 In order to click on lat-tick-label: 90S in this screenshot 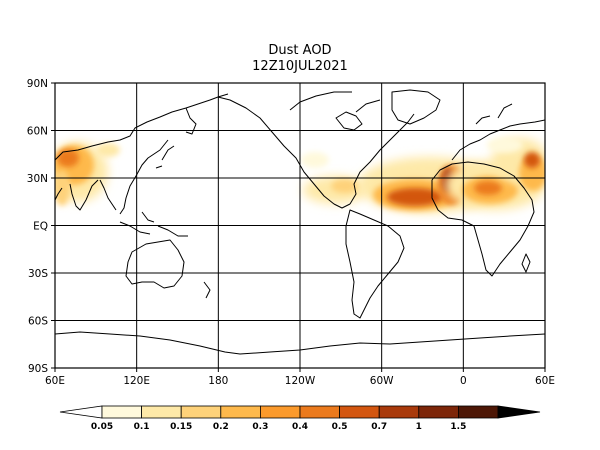, I will do `click(38, 369)`.